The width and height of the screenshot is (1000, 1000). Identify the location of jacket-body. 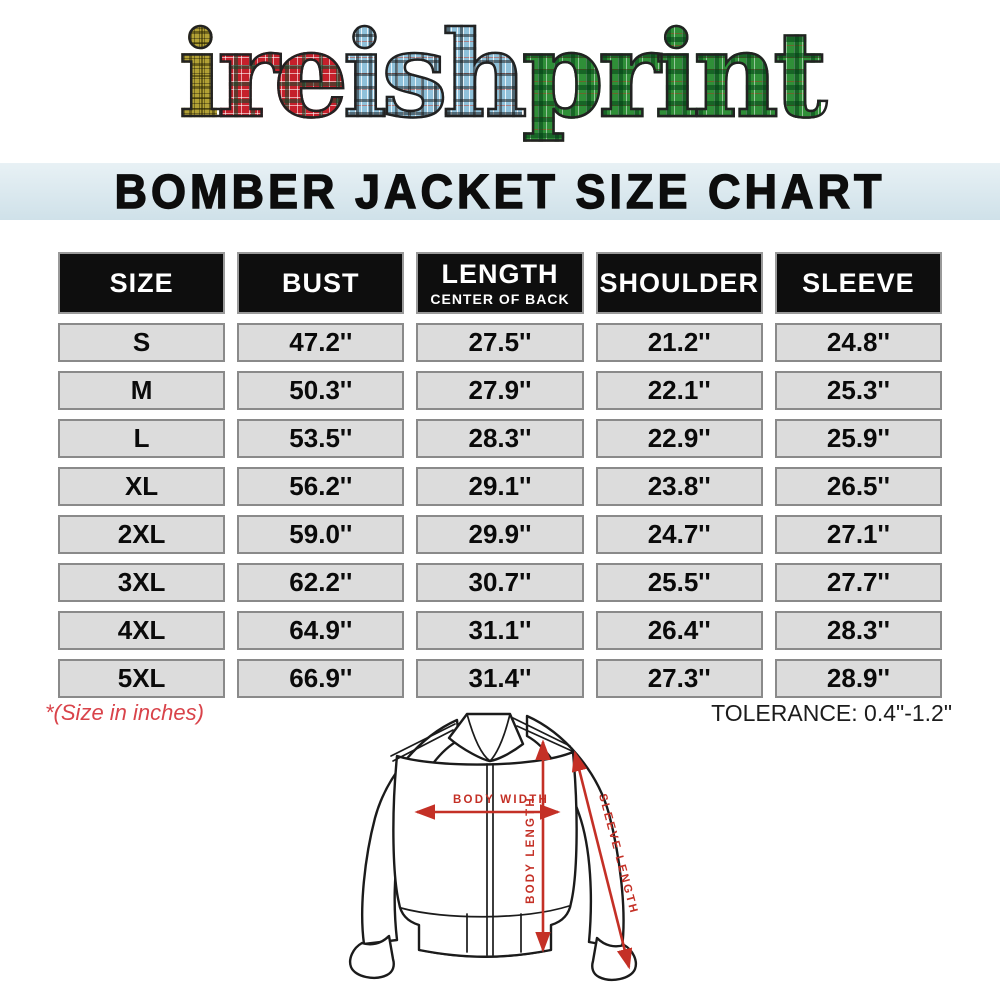
(485, 854).